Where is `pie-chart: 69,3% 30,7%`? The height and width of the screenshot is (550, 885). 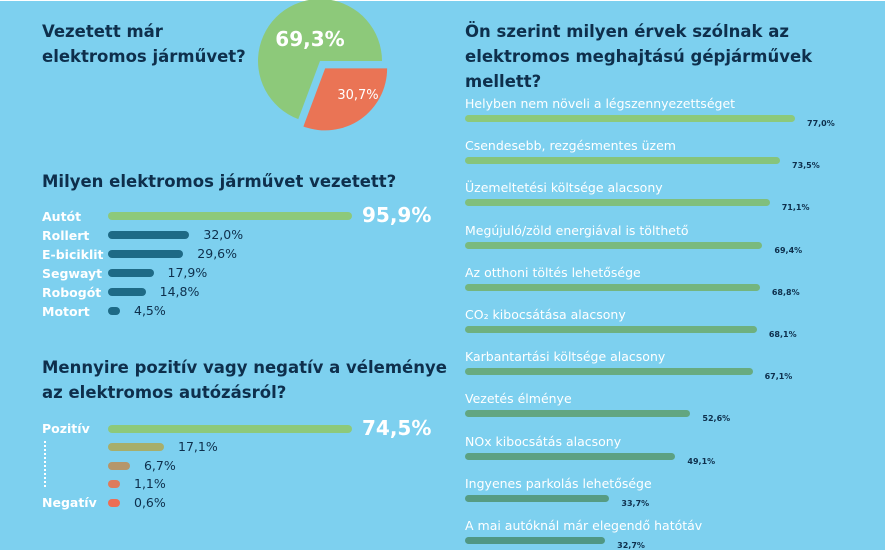 pie-chart: 69,3% 30,7% is located at coordinates (323, 65).